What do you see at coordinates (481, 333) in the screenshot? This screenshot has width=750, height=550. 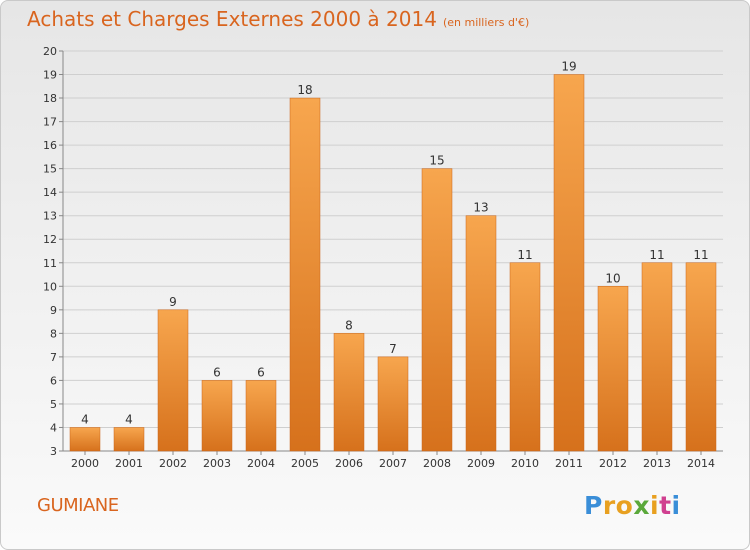 I see `bar-2009` at bounding box center [481, 333].